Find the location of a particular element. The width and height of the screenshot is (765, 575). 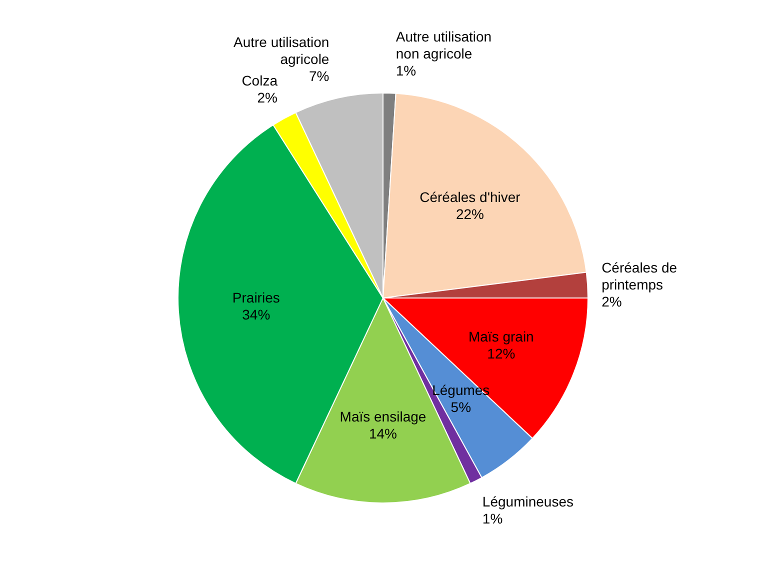

data-label: 12% is located at coordinates (501, 353).